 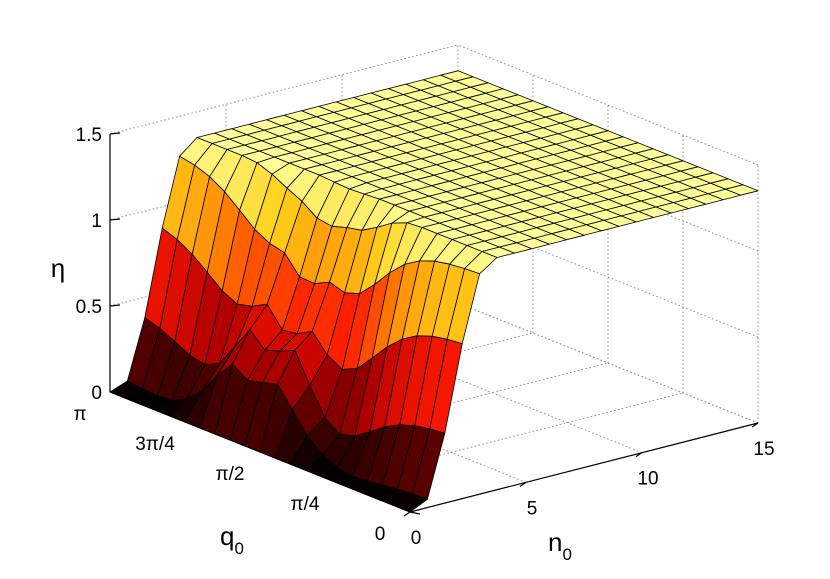 What do you see at coordinates (79, 414) in the screenshot?
I see `tick-label-q0-4: π` at bounding box center [79, 414].